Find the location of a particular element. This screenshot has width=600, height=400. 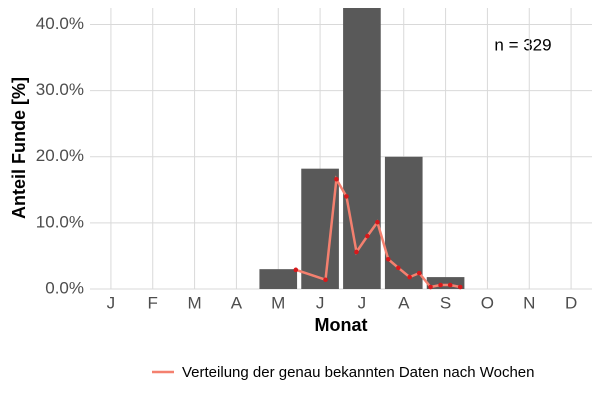

y-tick-label: 20.0% is located at coordinates (60, 155).